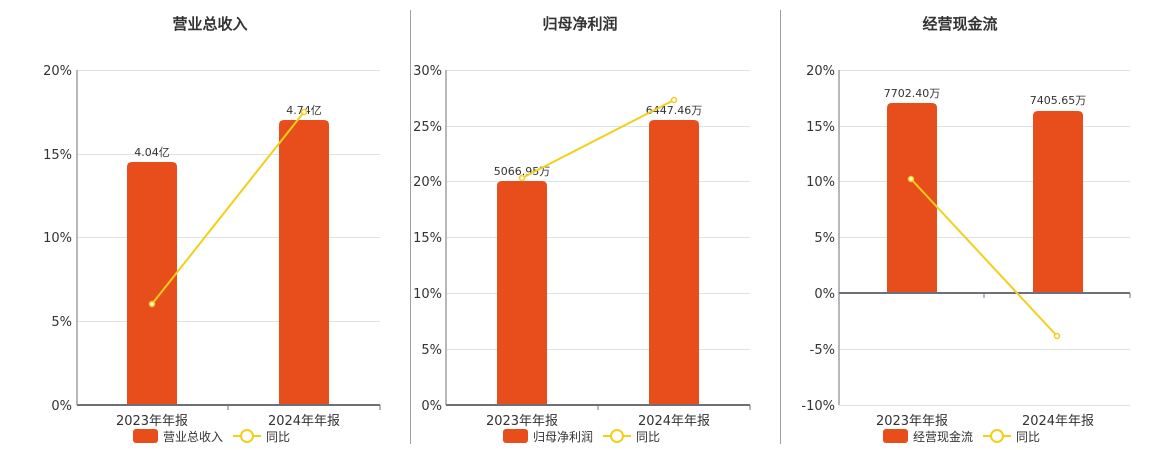 This screenshot has height=450, width=1160. I want to click on chart-title: 归母净利润, so click(580, 24).